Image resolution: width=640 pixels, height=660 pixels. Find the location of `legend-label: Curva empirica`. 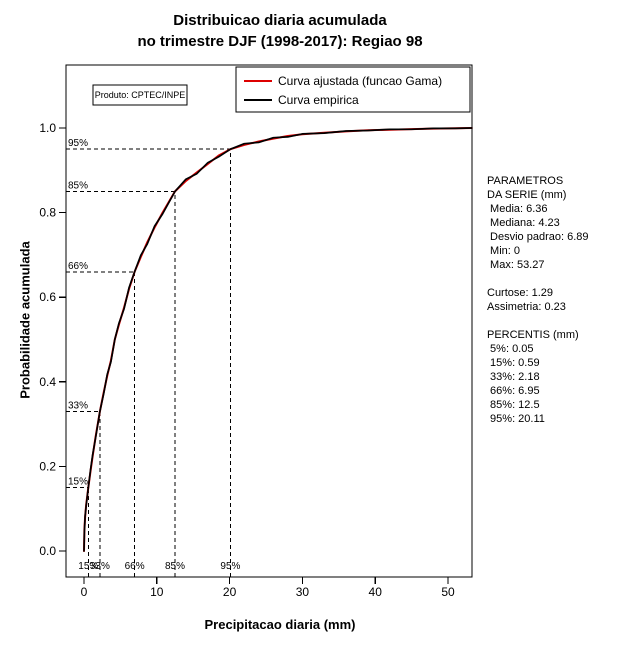

legend-label: Curva empirica is located at coordinates (318, 100).